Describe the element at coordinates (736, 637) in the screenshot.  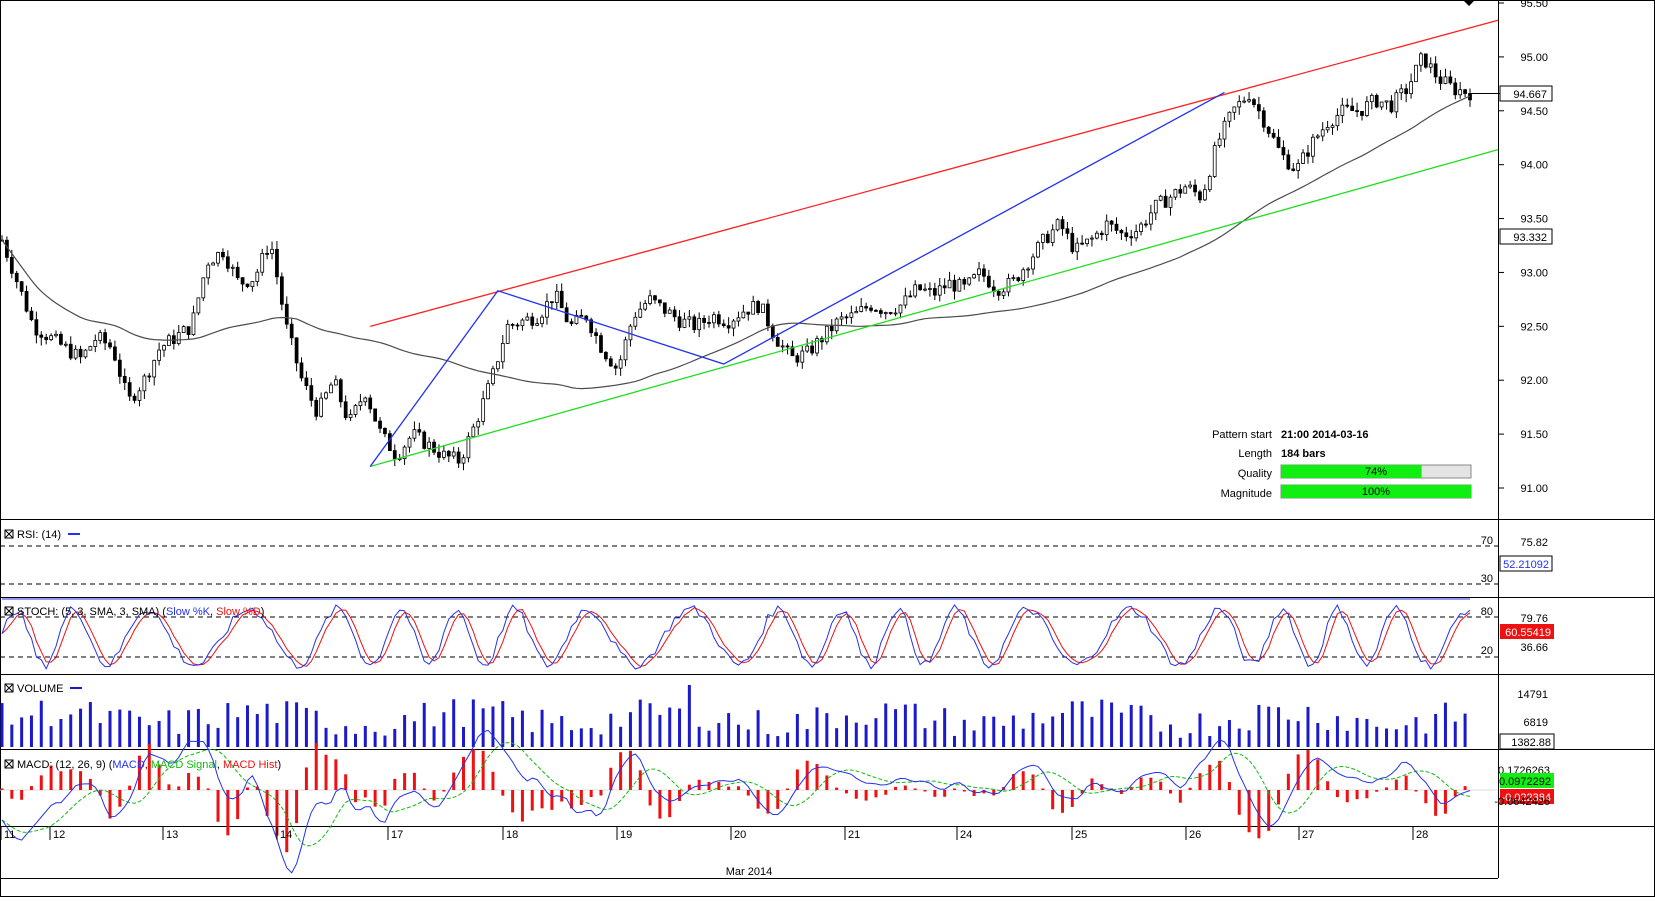
I see `stoch-k-line` at that location.